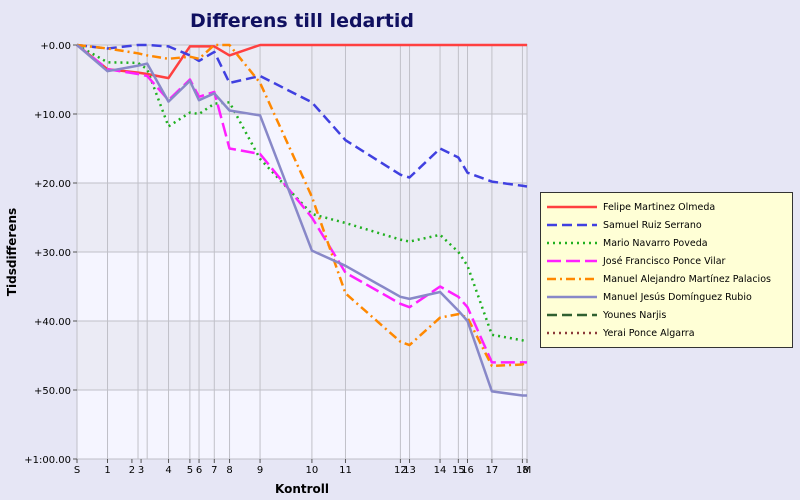 The image size is (800, 500). I want to click on x-tick-label: 9, so click(260, 470).